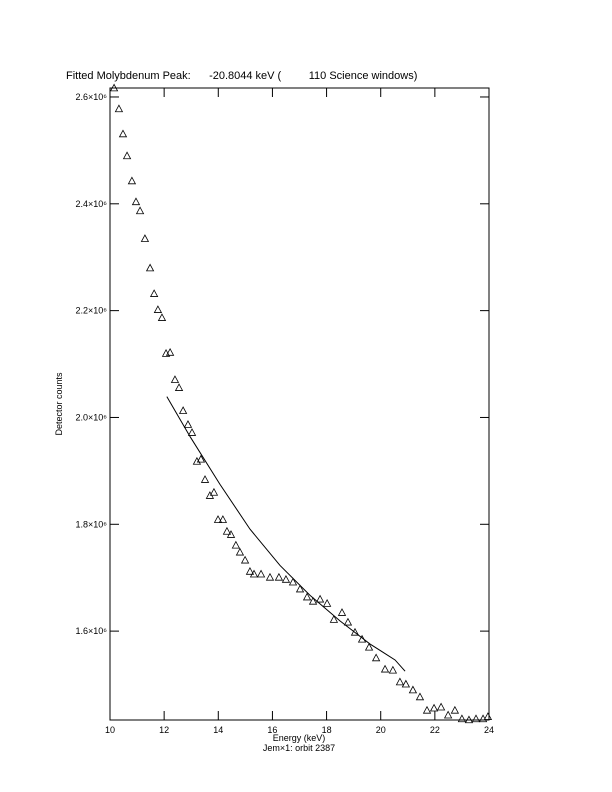 The image size is (612, 792). I want to click on y-tick-label: 1.8×10⁶, so click(92, 524).